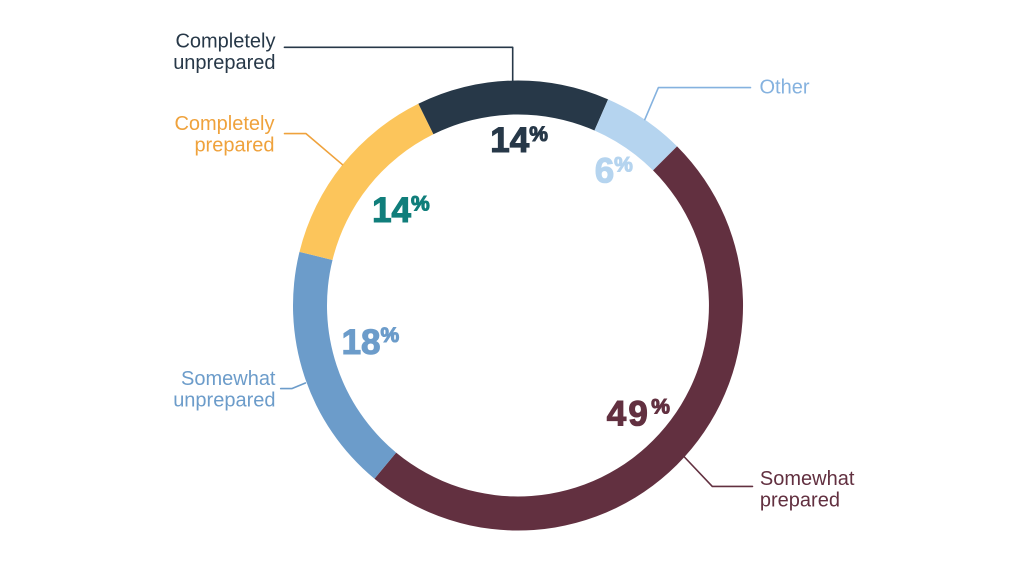 The image size is (1024, 561). What do you see at coordinates (639, 414) in the screenshot?
I see `svg-text: 49%` at bounding box center [639, 414].